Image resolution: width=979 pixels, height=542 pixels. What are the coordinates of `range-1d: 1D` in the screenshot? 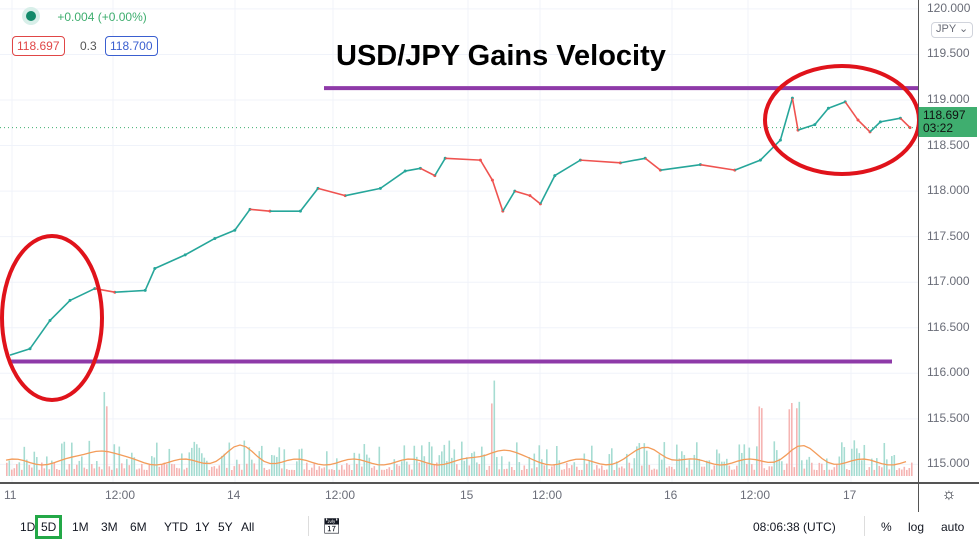 It's located at (28, 527).